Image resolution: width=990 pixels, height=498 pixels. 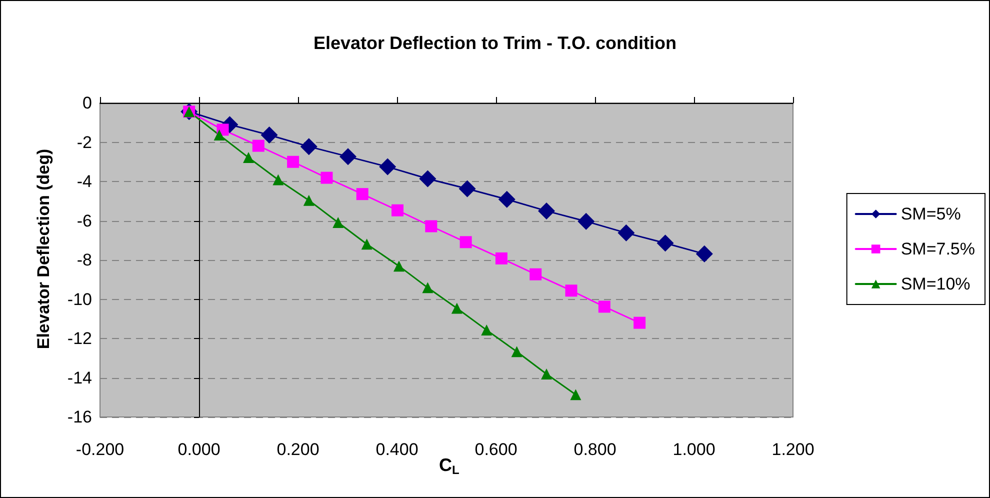 I want to click on x-tick-label: -0.200, so click(x=100, y=449).